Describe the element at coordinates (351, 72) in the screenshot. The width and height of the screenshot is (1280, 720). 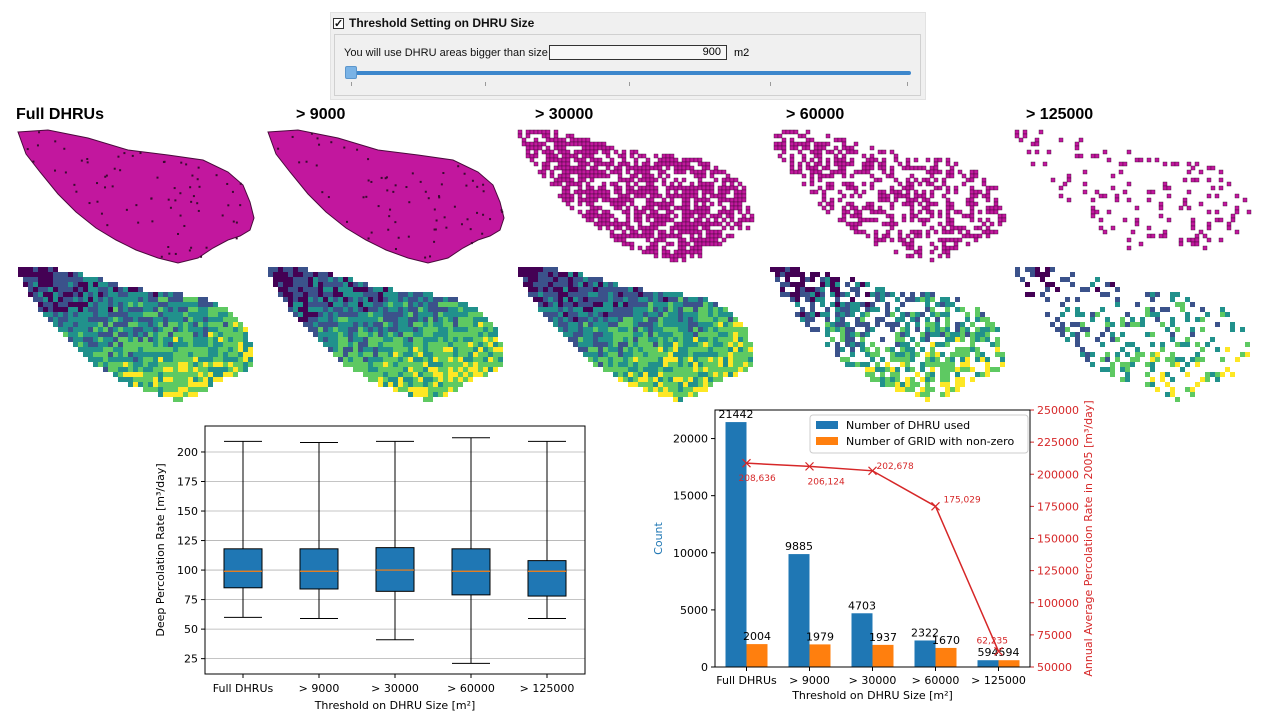
I see `threshold-slider-thumb` at that location.